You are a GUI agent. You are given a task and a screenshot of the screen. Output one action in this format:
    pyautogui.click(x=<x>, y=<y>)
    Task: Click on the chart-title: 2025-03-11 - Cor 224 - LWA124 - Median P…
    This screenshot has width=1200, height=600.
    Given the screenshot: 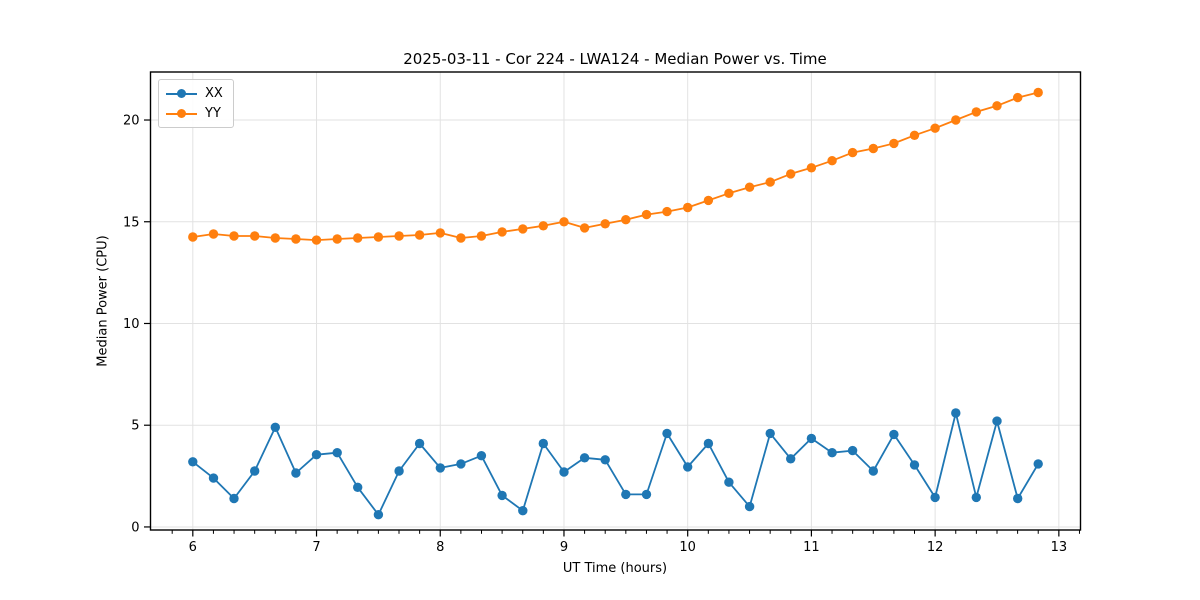 What is the action you would take?
    pyautogui.click(x=615, y=59)
    